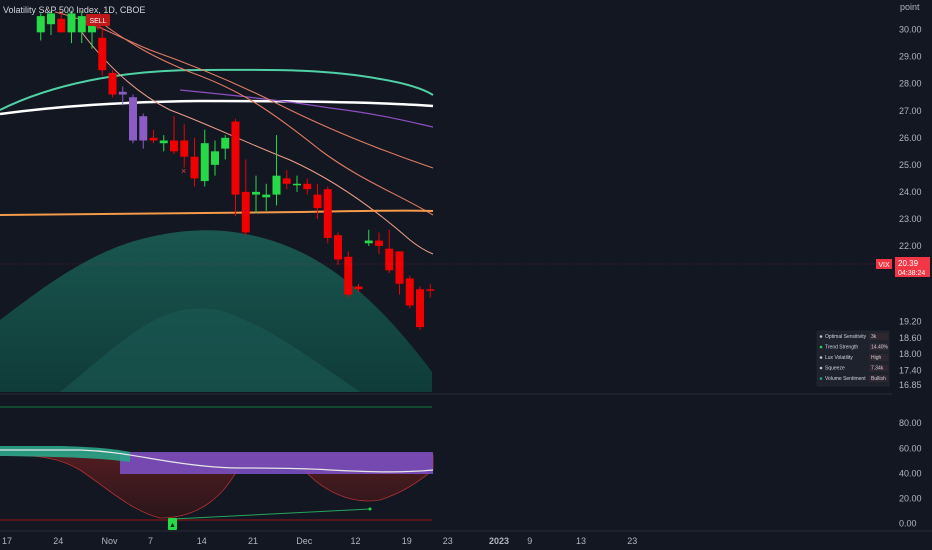  What do you see at coordinates (529, 541) in the screenshot?
I see `time-tick-label: 9` at bounding box center [529, 541].